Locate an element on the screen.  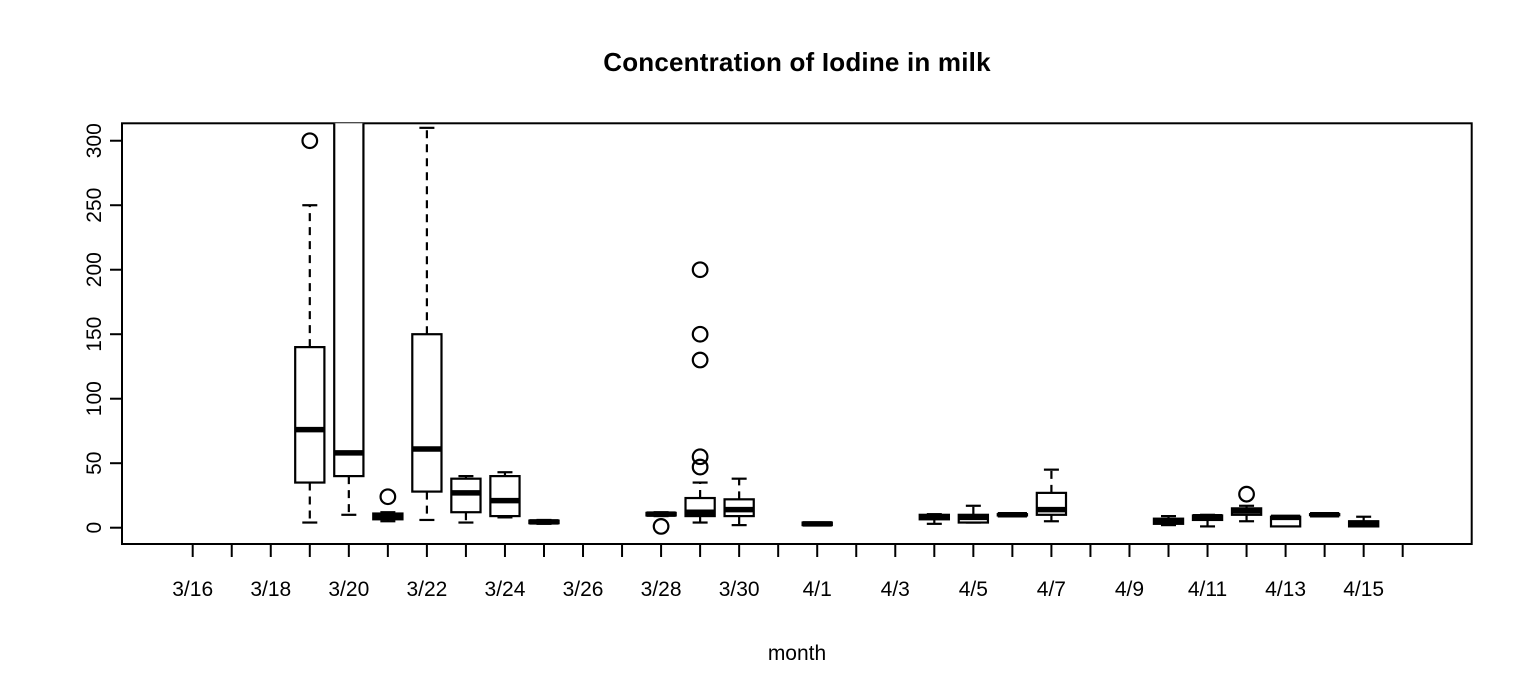
y-tick-label: 250 is located at coordinates (94, 205).